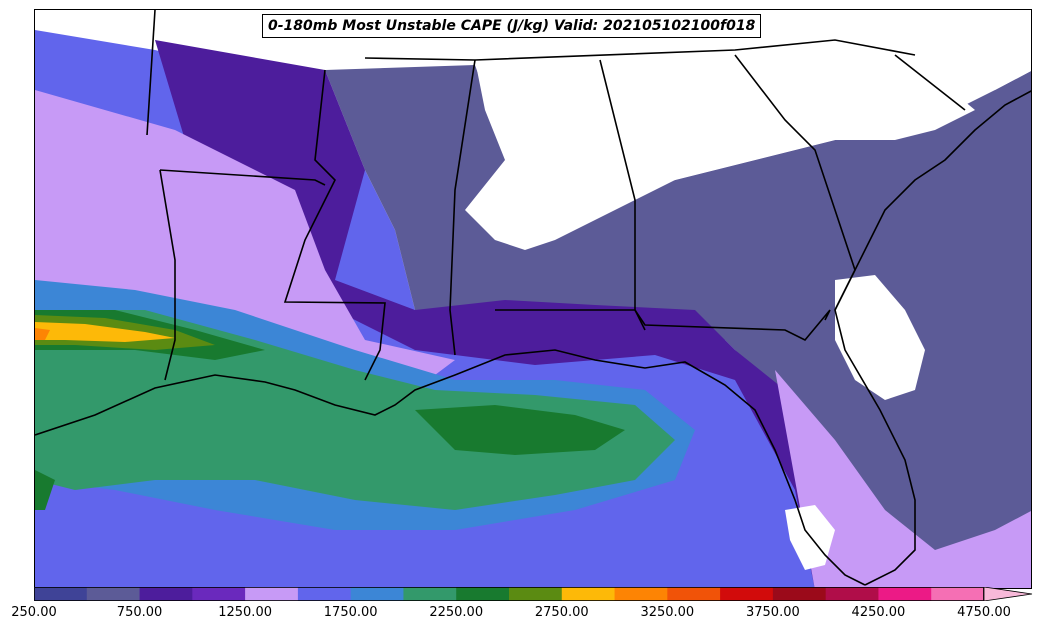 This screenshot has width=1042, height=633. What do you see at coordinates (1008, 594) in the screenshot?
I see `colorbar-extend-arrow` at bounding box center [1008, 594].